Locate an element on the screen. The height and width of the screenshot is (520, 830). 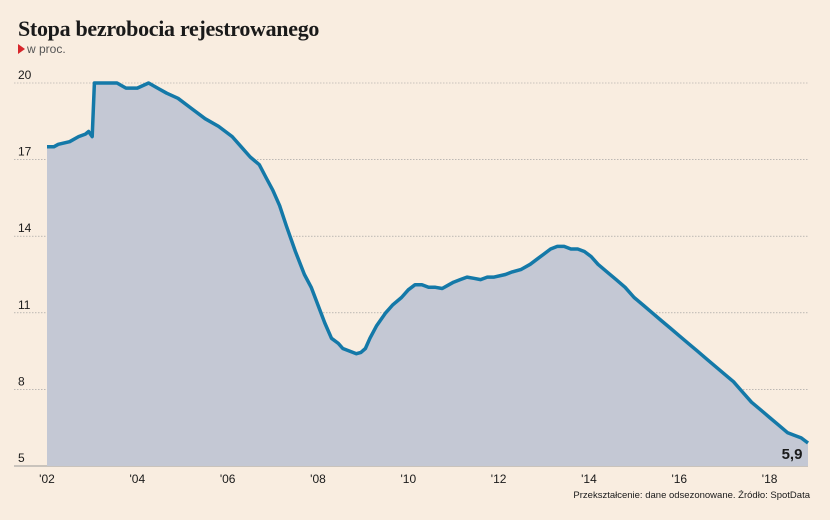
subtitle-text: w proc. is located at coordinates (46, 49).